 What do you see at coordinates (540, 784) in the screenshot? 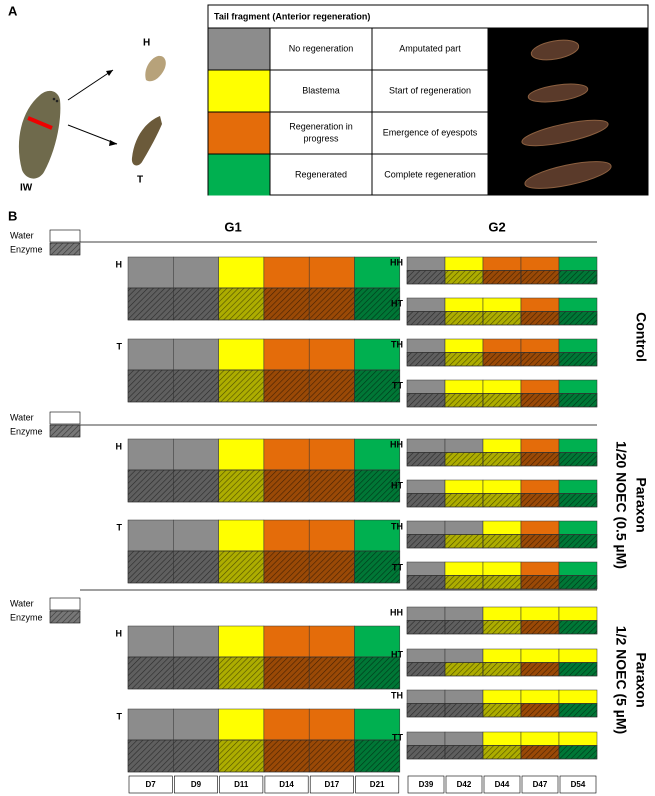
I see `day-label: D47` at bounding box center [540, 784].